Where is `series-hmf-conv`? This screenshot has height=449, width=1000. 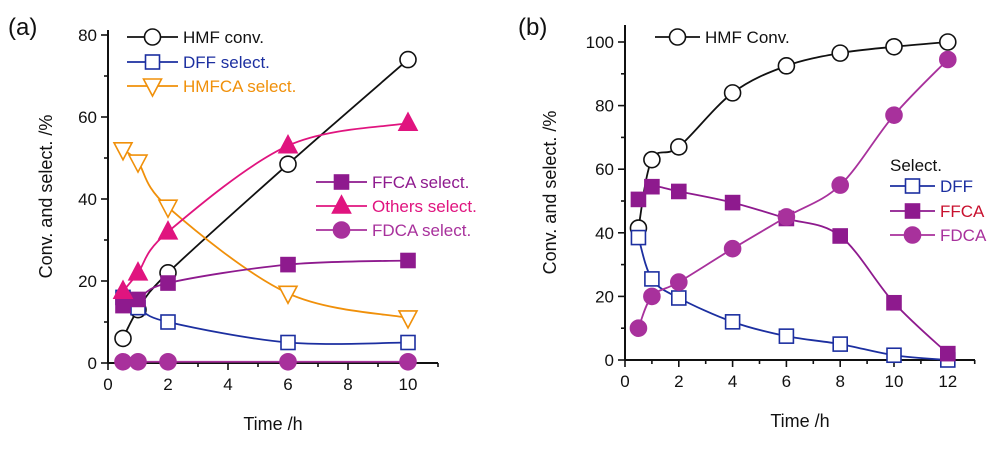 series-hmf-conv is located at coordinates (793, 135).